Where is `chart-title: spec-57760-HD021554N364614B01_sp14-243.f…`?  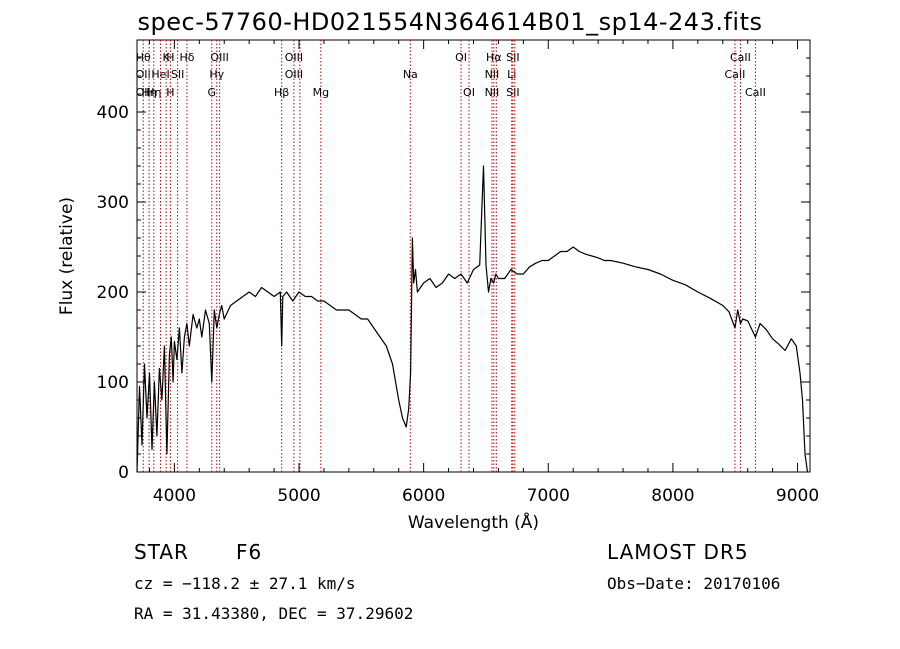 chart-title: spec-57760-HD021554N364614B01_sp14-243.f… is located at coordinates (450, 22).